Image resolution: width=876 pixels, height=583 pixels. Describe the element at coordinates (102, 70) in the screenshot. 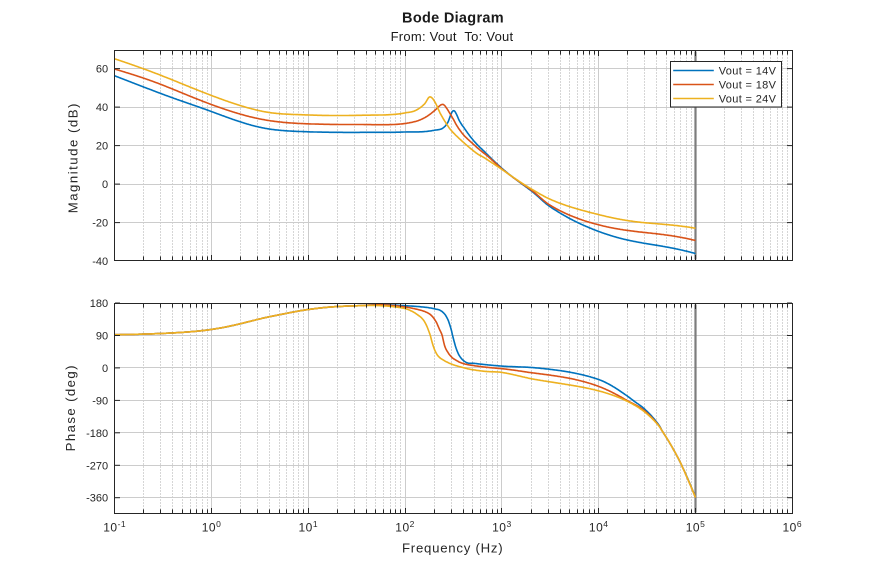

I see `svg-text: 60` at that location.